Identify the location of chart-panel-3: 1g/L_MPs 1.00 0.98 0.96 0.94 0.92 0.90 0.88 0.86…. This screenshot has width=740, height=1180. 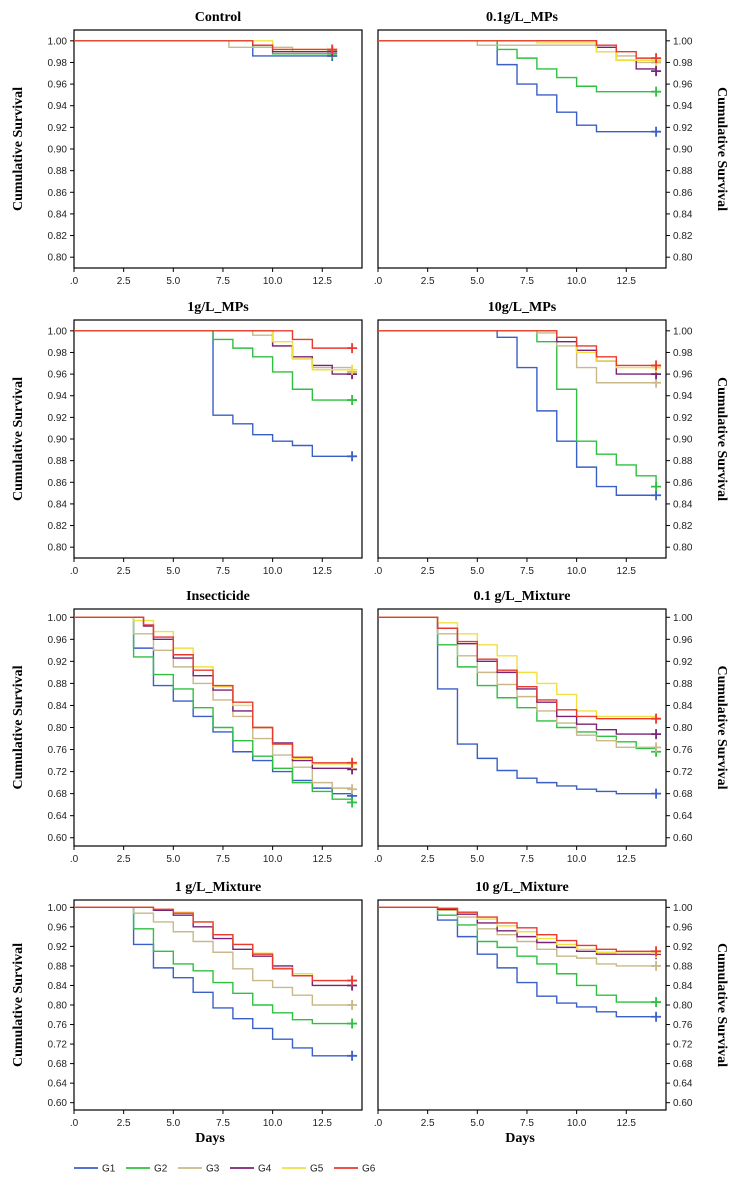
(187, 438).